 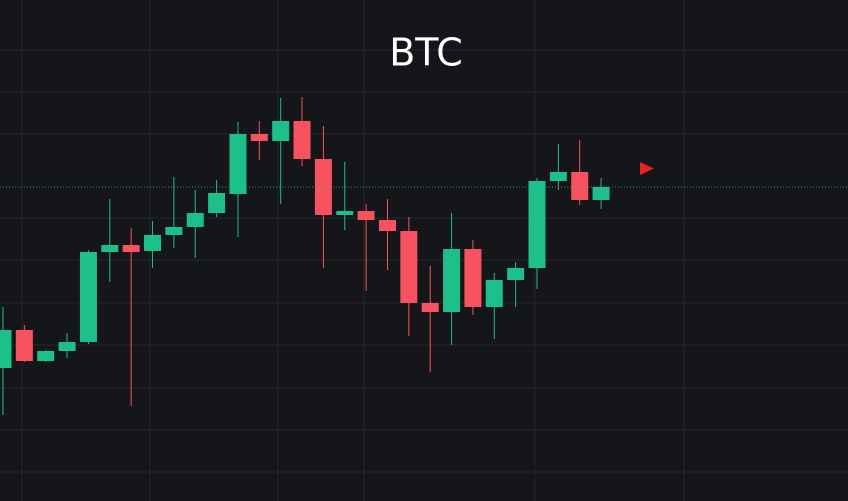 I want to click on arrow-annotation, so click(x=412, y=168).